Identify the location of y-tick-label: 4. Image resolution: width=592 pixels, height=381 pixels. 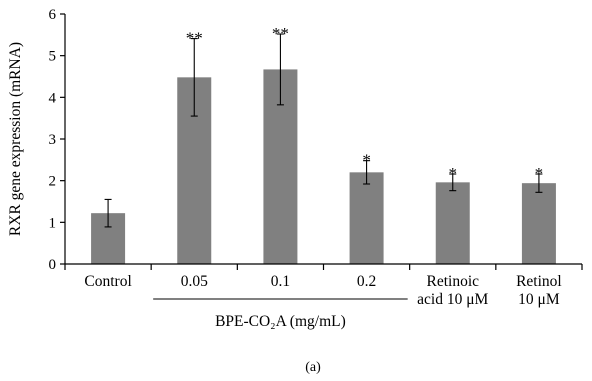
(53, 98).